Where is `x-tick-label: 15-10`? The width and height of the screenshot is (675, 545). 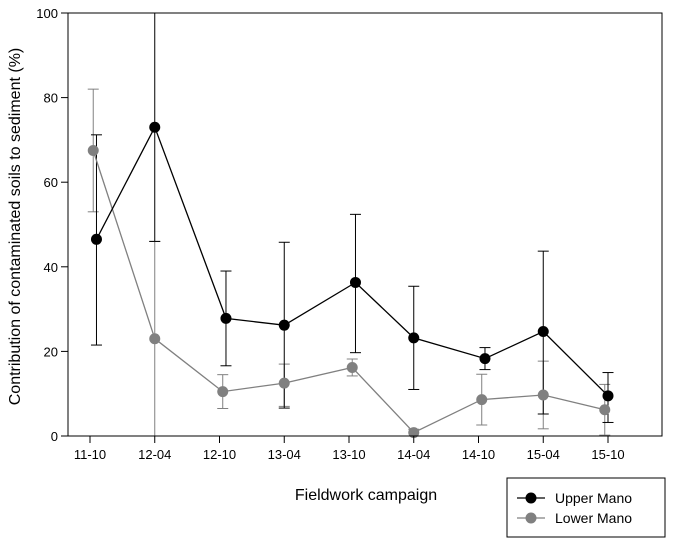 x-tick-label: 15-10 is located at coordinates (607, 454).